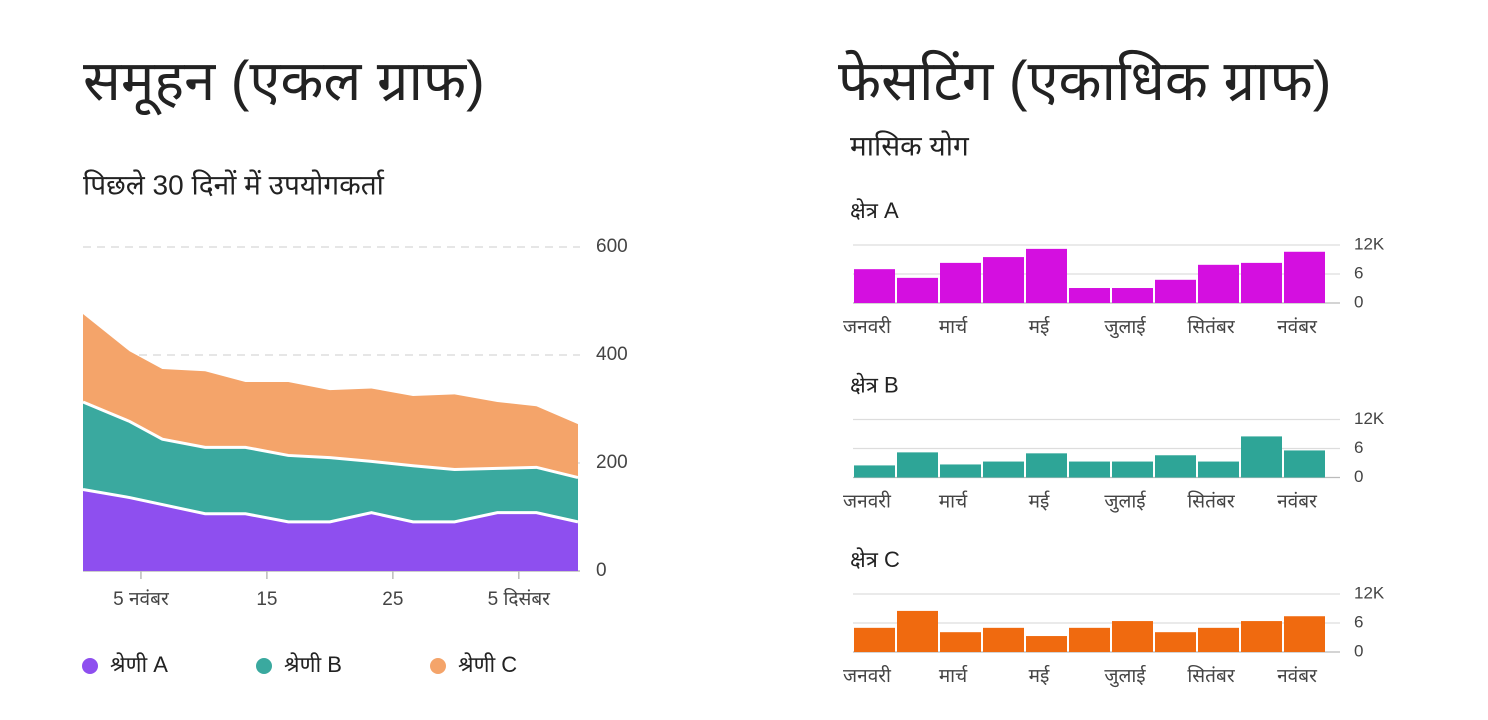  What do you see at coordinates (313, 664) in the screenshot?
I see `legend-label: श्रेणी B` at bounding box center [313, 664].